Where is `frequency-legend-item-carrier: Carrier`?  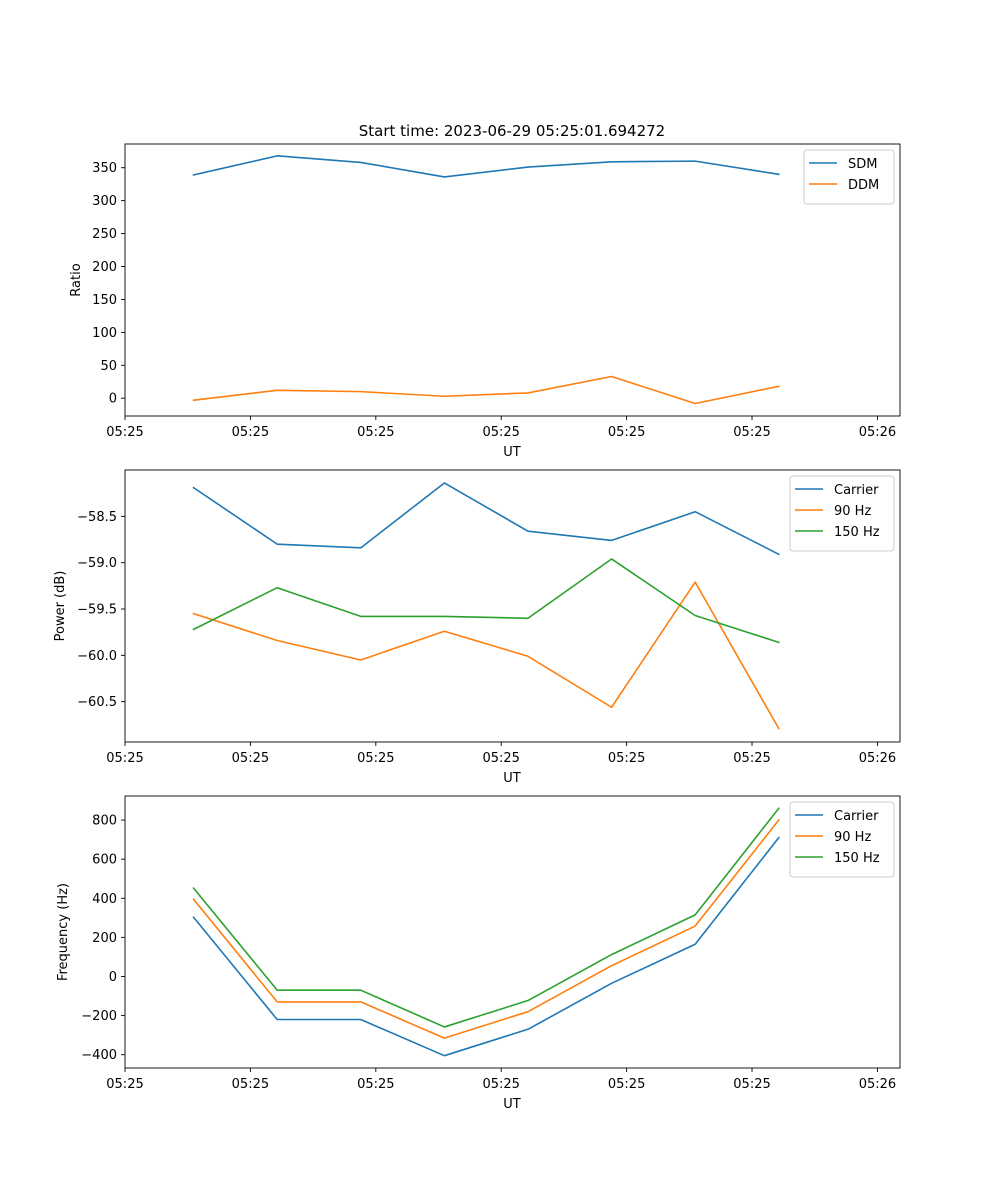
frequency-legend-item-carrier: Carrier is located at coordinates (837, 816).